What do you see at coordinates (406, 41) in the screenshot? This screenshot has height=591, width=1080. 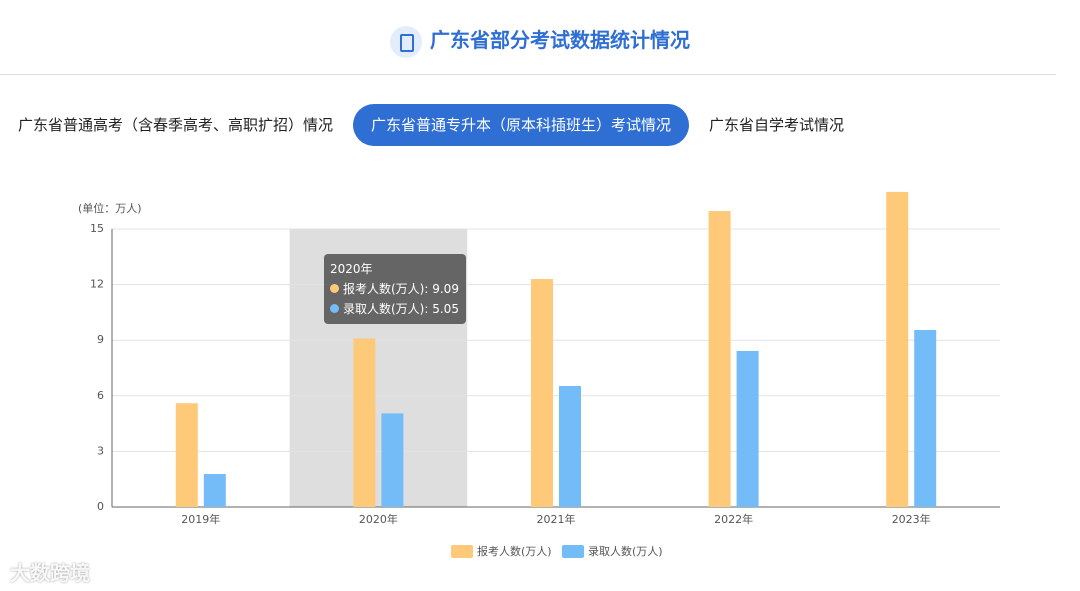 I see `header-icon` at bounding box center [406, 41].